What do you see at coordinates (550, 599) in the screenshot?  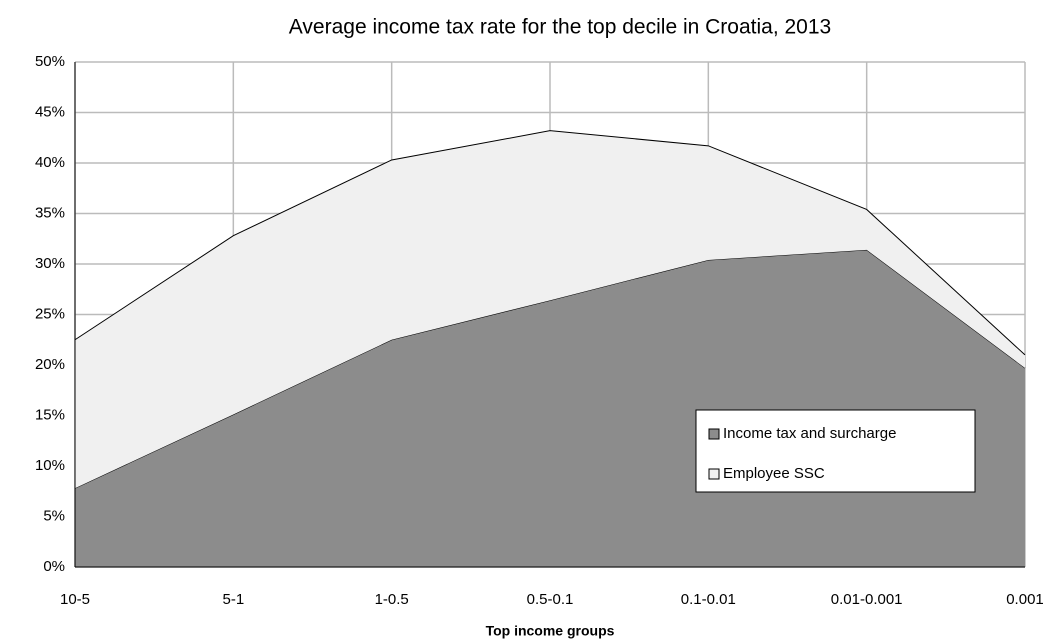 I see `x-tick-label: 0.5-0.1` at bounding box center [550, 599].